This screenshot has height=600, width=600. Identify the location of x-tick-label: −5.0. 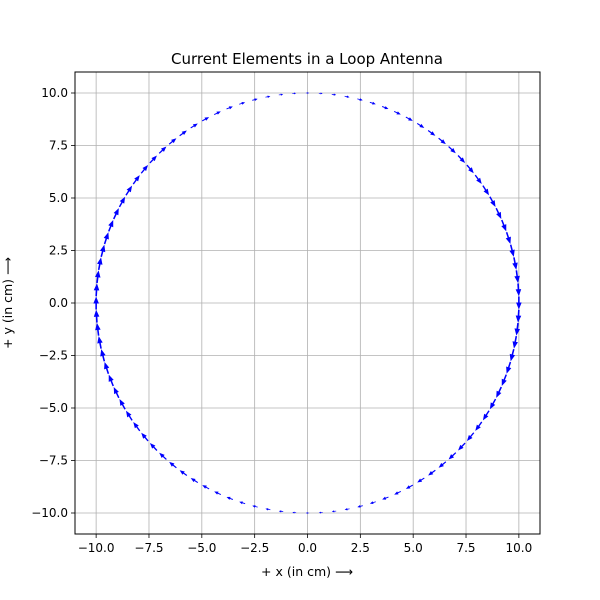
(201, 548).